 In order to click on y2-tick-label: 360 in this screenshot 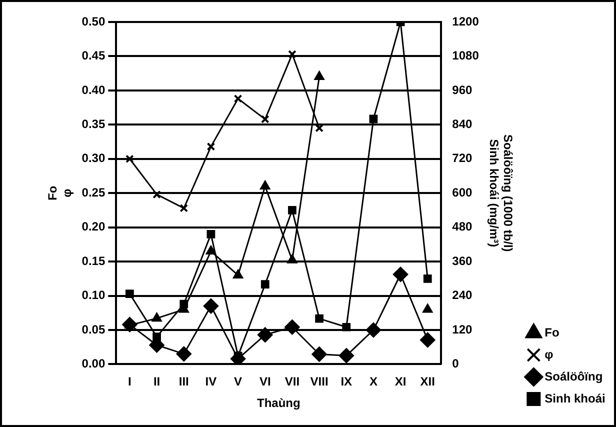, I will do `click(462, 261)`.